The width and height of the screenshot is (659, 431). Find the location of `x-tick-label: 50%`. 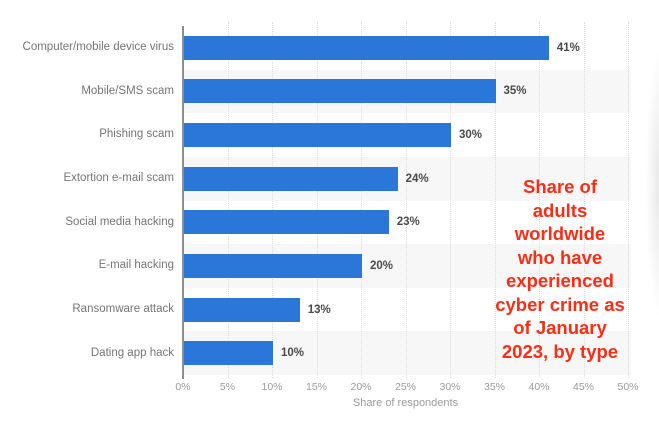

x-tick-label: 50% is located at coordinates (628, 387).